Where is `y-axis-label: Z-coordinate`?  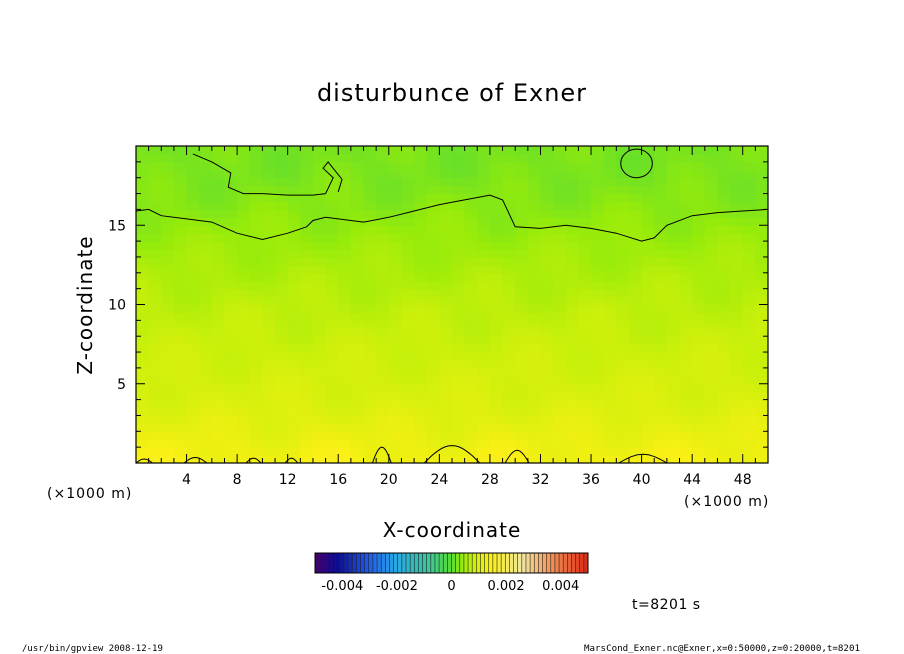
y-axis-label: Z-coordinate is located at coordinates (85, 304).